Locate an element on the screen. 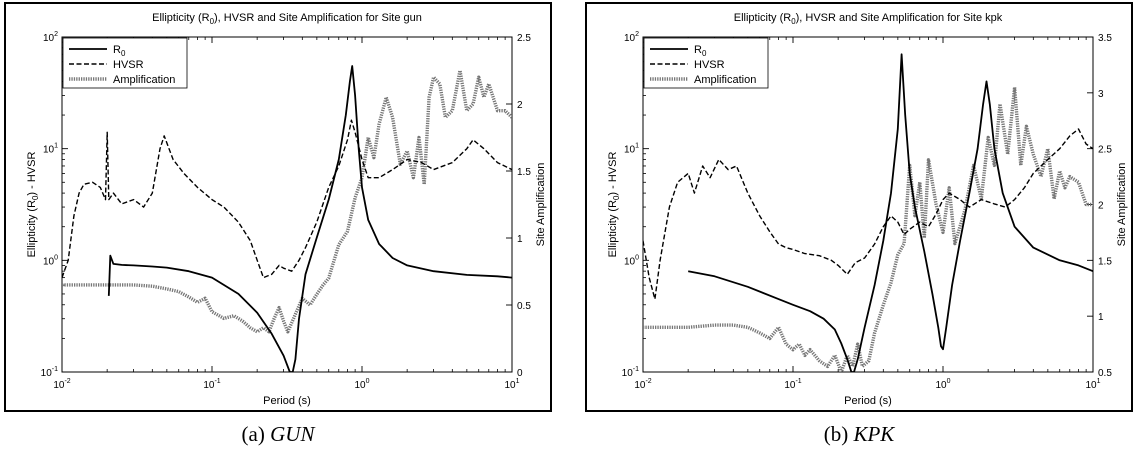 The height and width of the screenshot is (459, 1135). y-right-tick-label: 0 is located at coordinates (520, 373).